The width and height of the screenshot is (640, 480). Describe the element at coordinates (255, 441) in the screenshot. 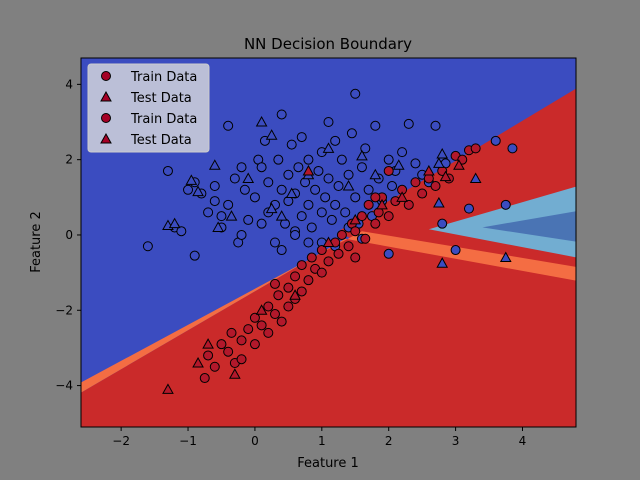

I see `x-tick-label: 0` at that location.